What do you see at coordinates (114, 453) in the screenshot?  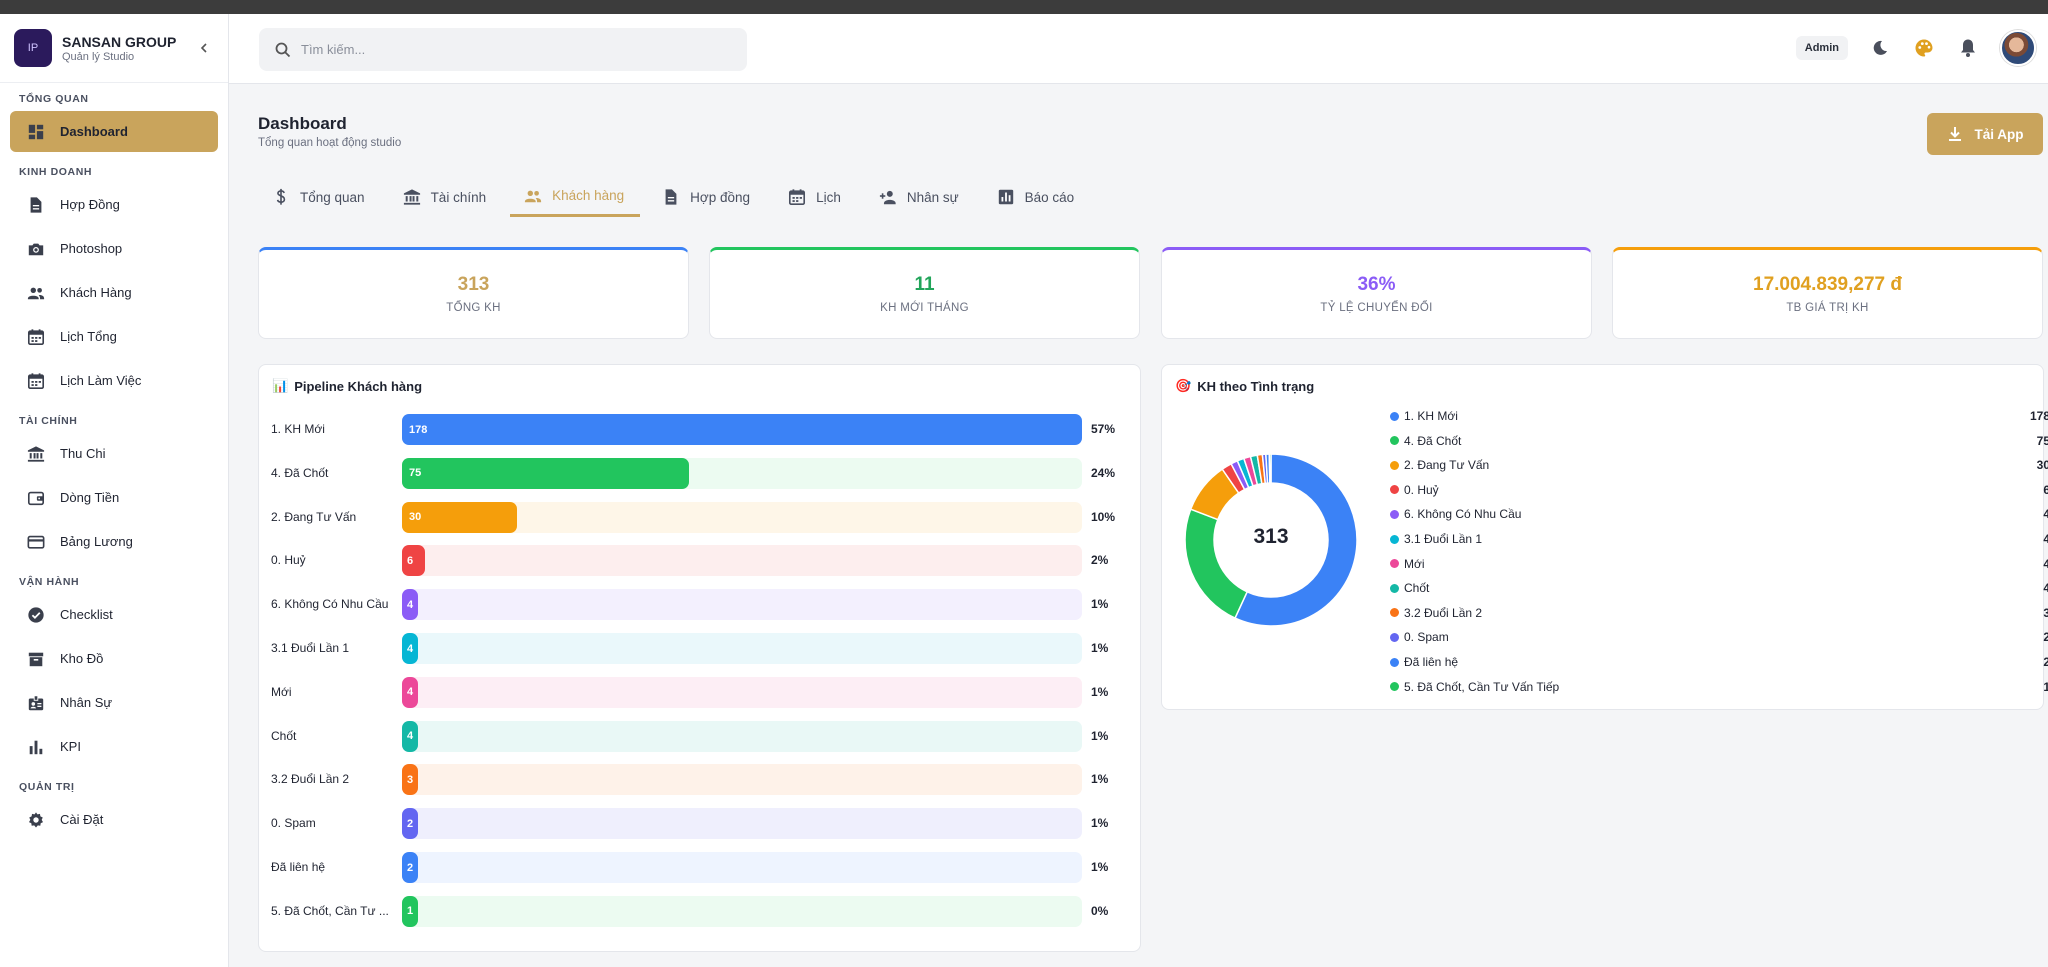 I see `sidebar-item-thu-chi: Thu Chi` at bounding box center [114, 453].